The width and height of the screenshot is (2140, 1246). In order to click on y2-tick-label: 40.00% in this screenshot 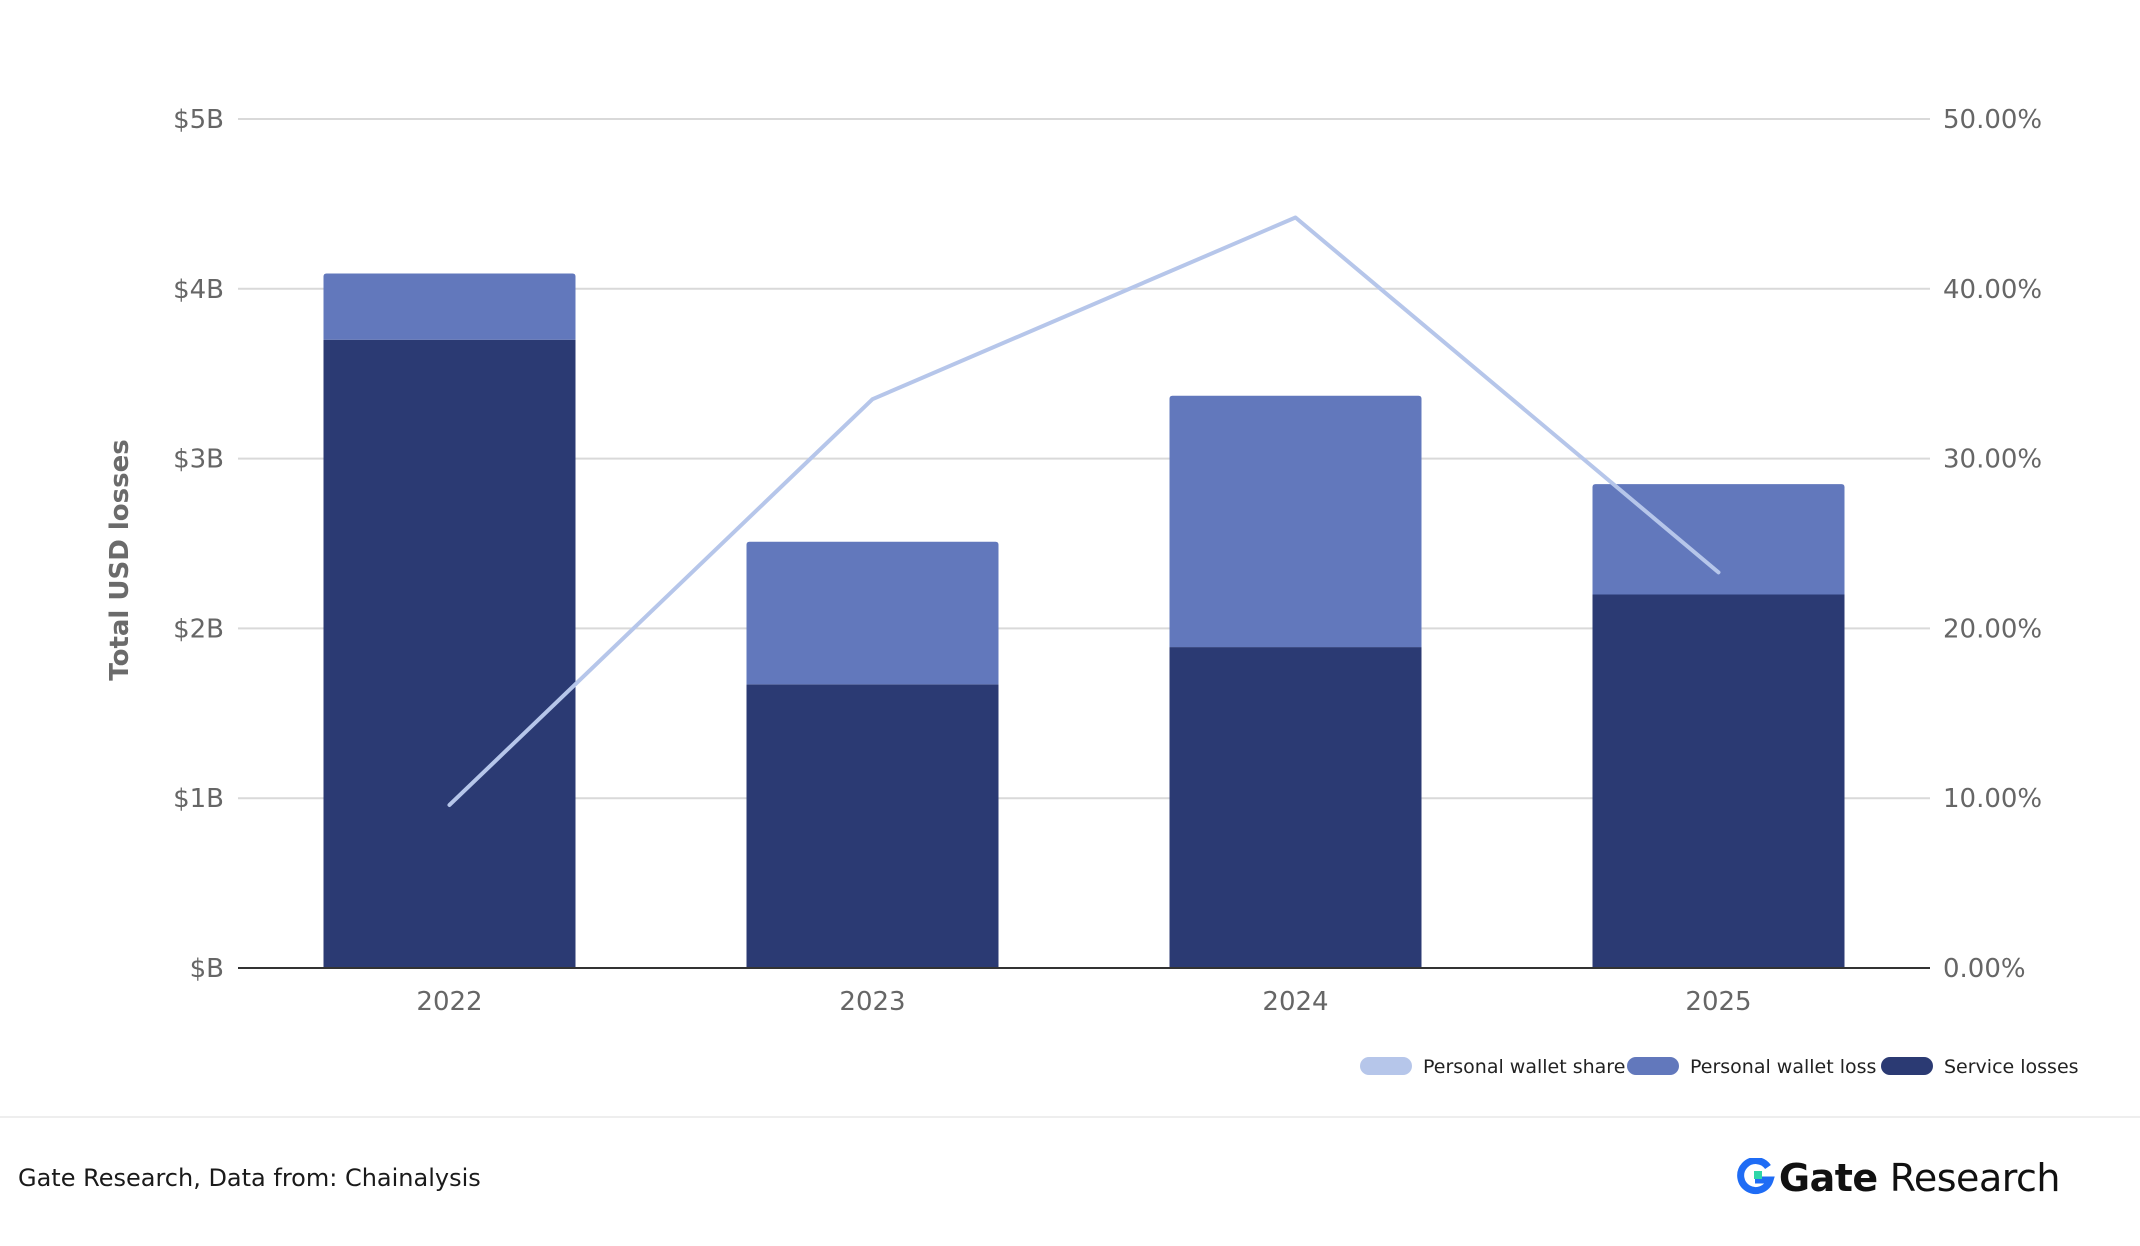, I will do `click(1992, 290)`.